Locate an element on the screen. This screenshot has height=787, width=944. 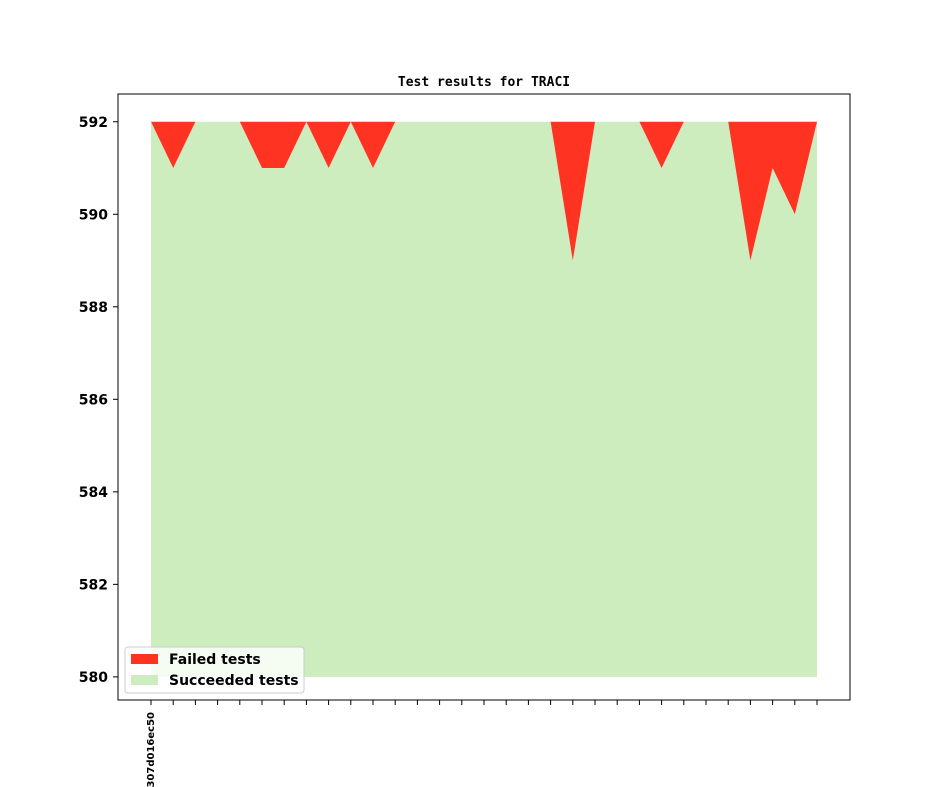
legend-label-failed: Failed tests is located at coordinates (215, 660).